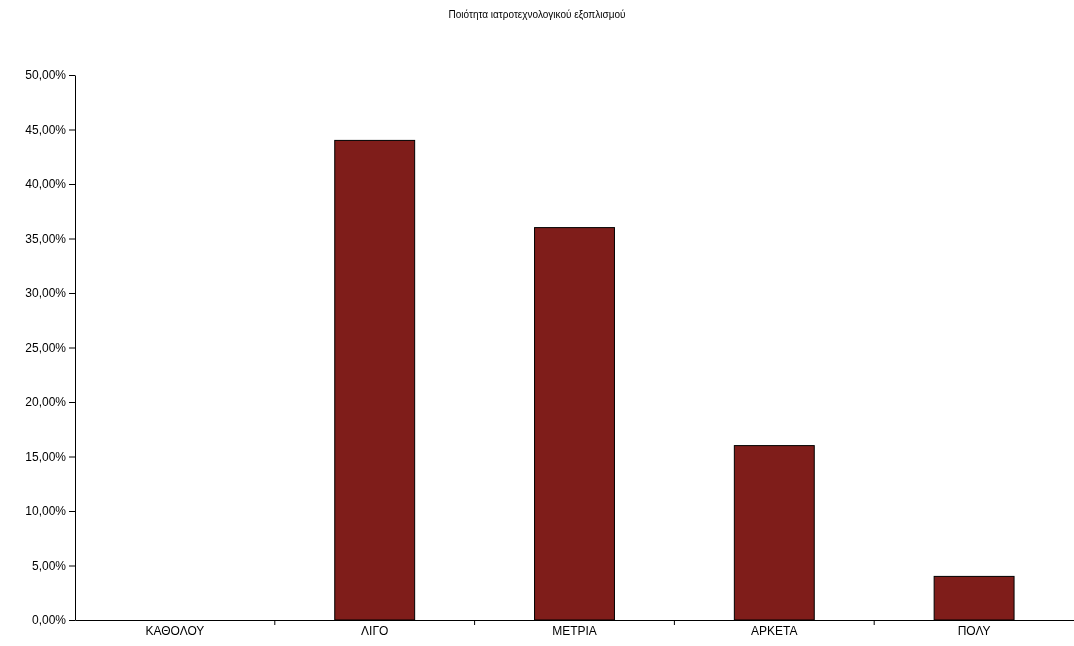  What do you see at coordinates (46, 456) in the screenshot?
I see `y-tick-label: 15,00%` at bounding box center [46, 456].